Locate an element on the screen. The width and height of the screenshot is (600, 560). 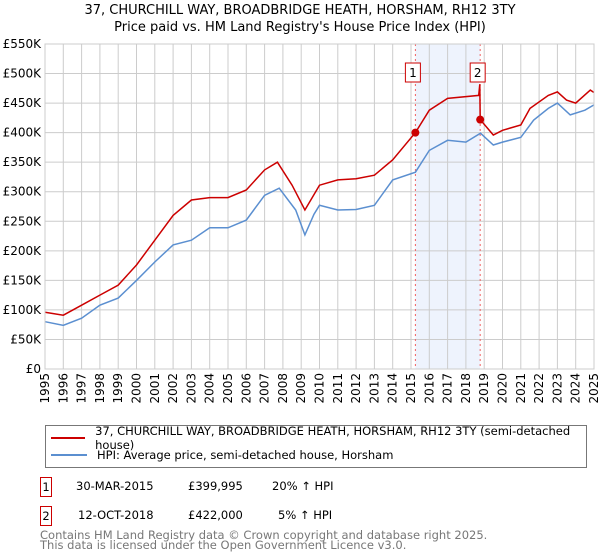
x-tick-label: 2011 is located at coordinates (338, 388).